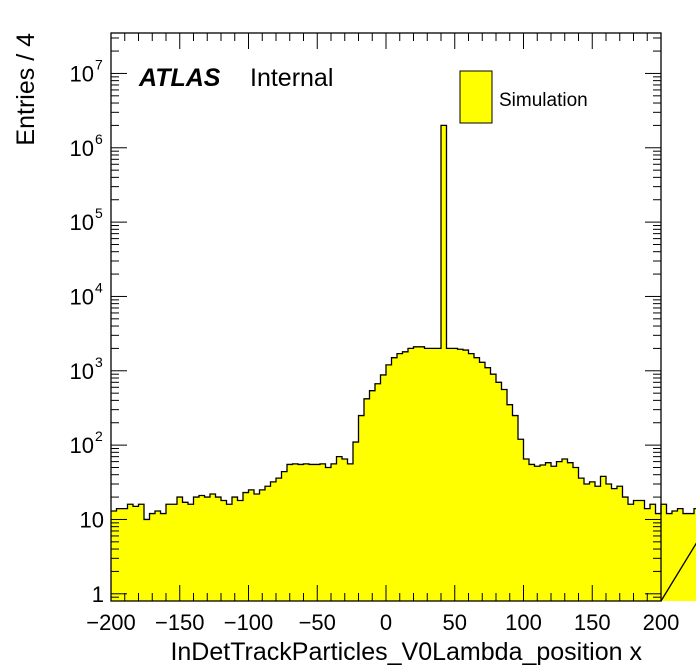 Image resolution: width=696 pixels, height=672 pixels. Describe the element at coordinates (99, 362) in the screenshot. I see `y-tick-exponent: 3` at that location.